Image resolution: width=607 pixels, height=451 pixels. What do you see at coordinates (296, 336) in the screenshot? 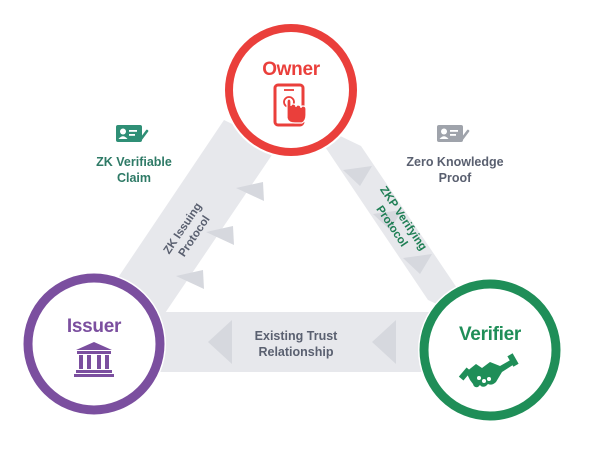
I see `trust-label-line1: Existing Trust` at bounding box center [296, 336].